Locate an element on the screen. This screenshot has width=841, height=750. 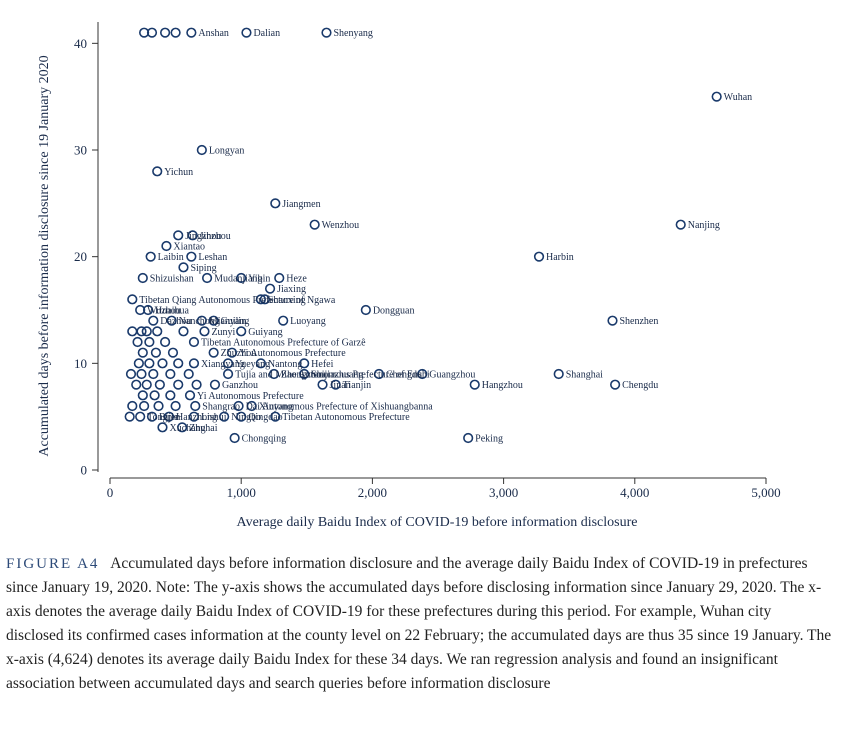
data-point-label: Huaihua is located at coordinates (172, 311).